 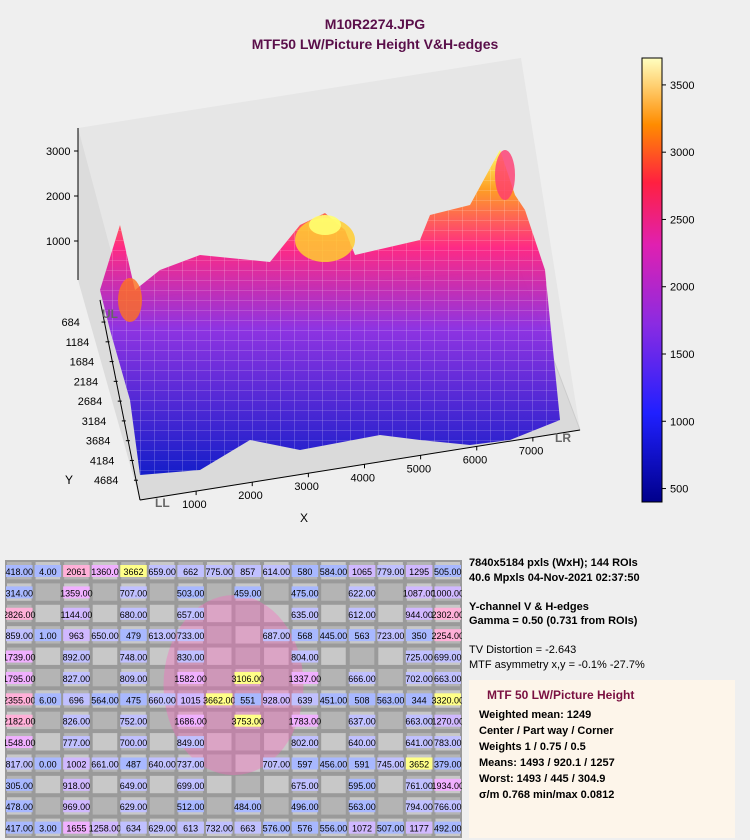 What do you see at coordinates (553, 621) in the screenshot?
I see `info-gamma: Gamma = 0.50 (0.731 from ROIs)` at bounding box center [553, 621].